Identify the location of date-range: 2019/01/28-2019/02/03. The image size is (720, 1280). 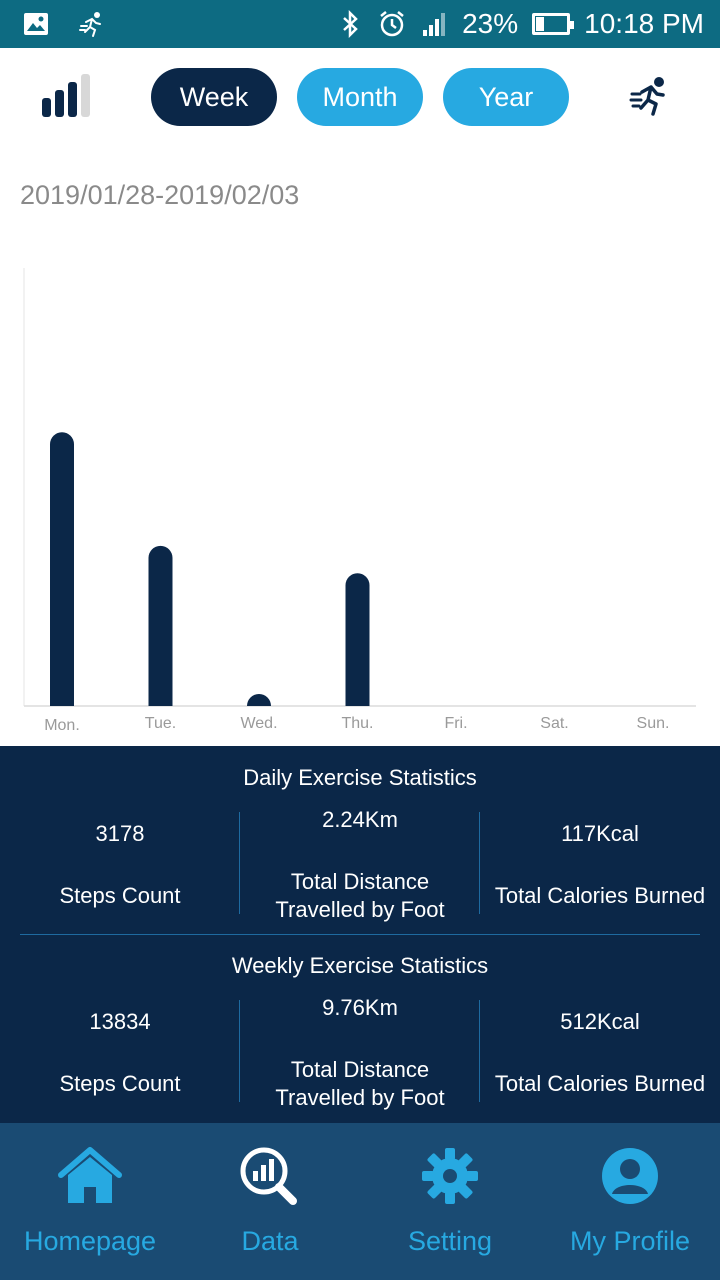
(160, 195).